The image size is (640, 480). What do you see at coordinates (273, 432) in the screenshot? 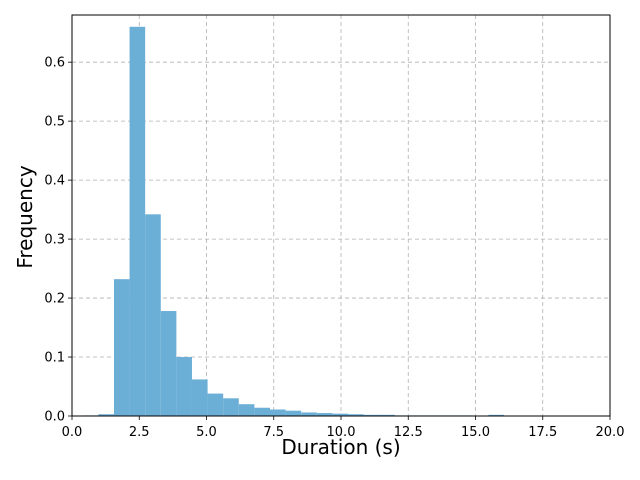
I see `x-tick-label: 7.5` at bounding box center [273, 432].